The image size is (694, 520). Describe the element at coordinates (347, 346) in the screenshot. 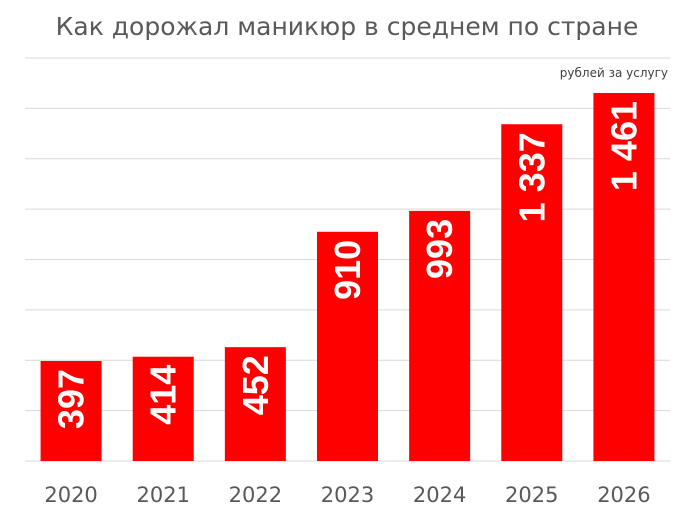

I see `bar-2023` at that location.